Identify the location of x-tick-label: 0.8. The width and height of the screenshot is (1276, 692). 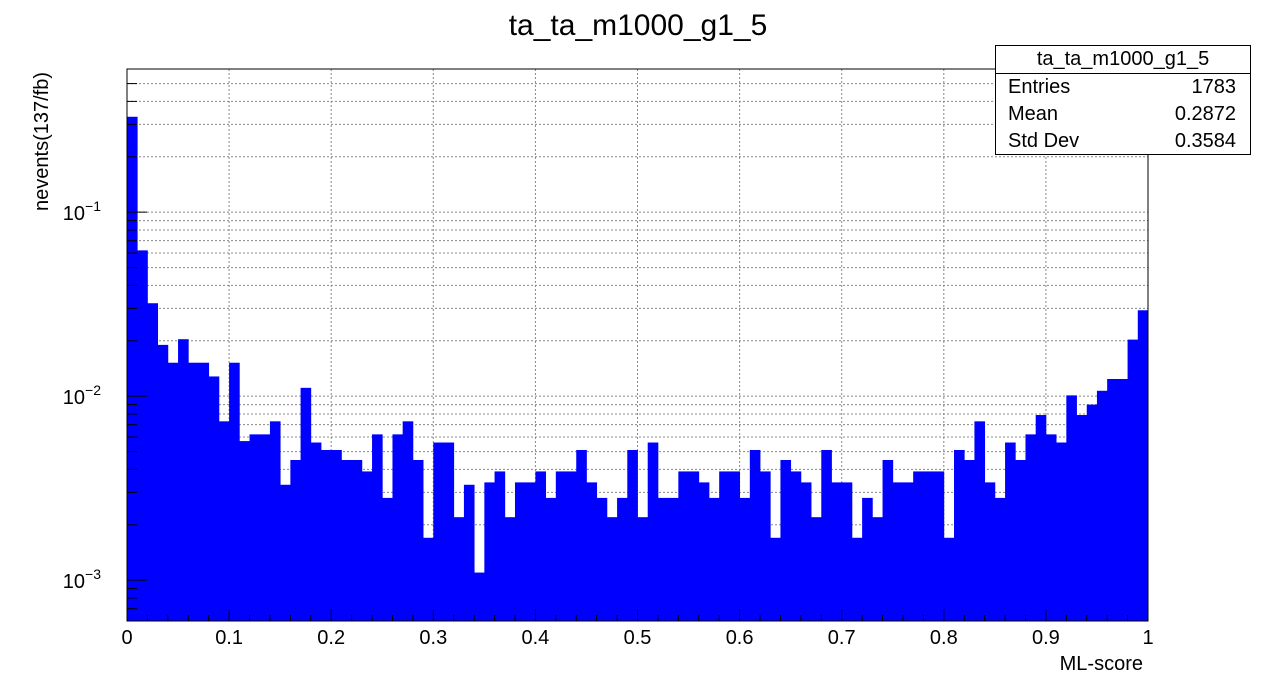
(944, 638).